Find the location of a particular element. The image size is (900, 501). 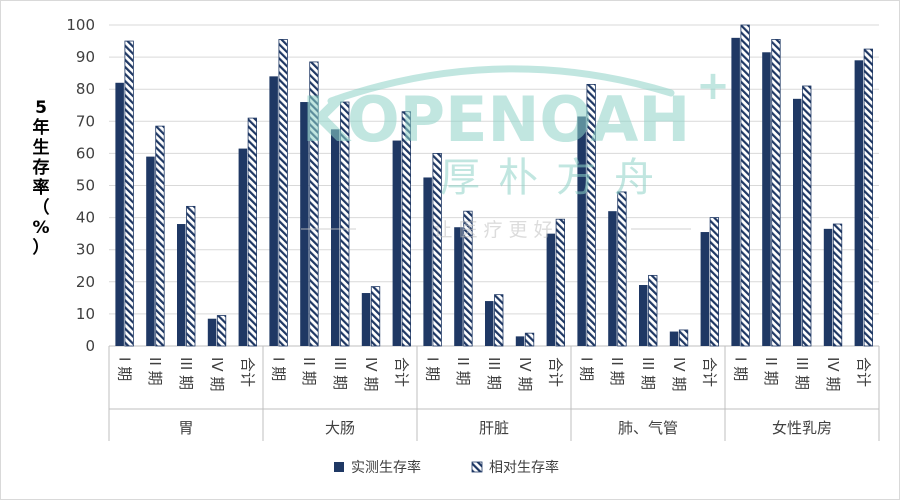

legend: 实测生存率 相对生存率 is located at coordinates (446, 467).